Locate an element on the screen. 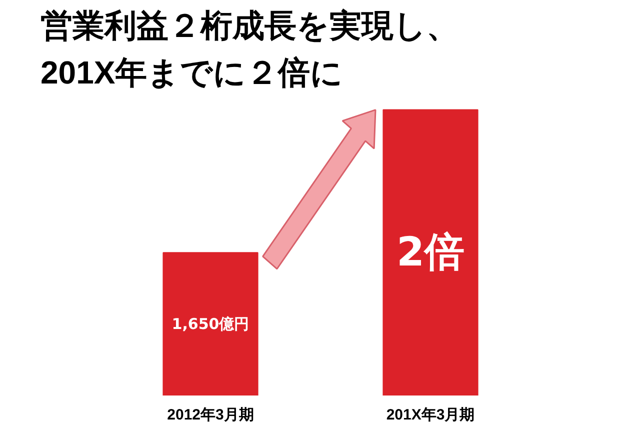 The width and height of the screenshot is (640, 426). data-label: 1,650億円 is located at coordinates (211, 324).